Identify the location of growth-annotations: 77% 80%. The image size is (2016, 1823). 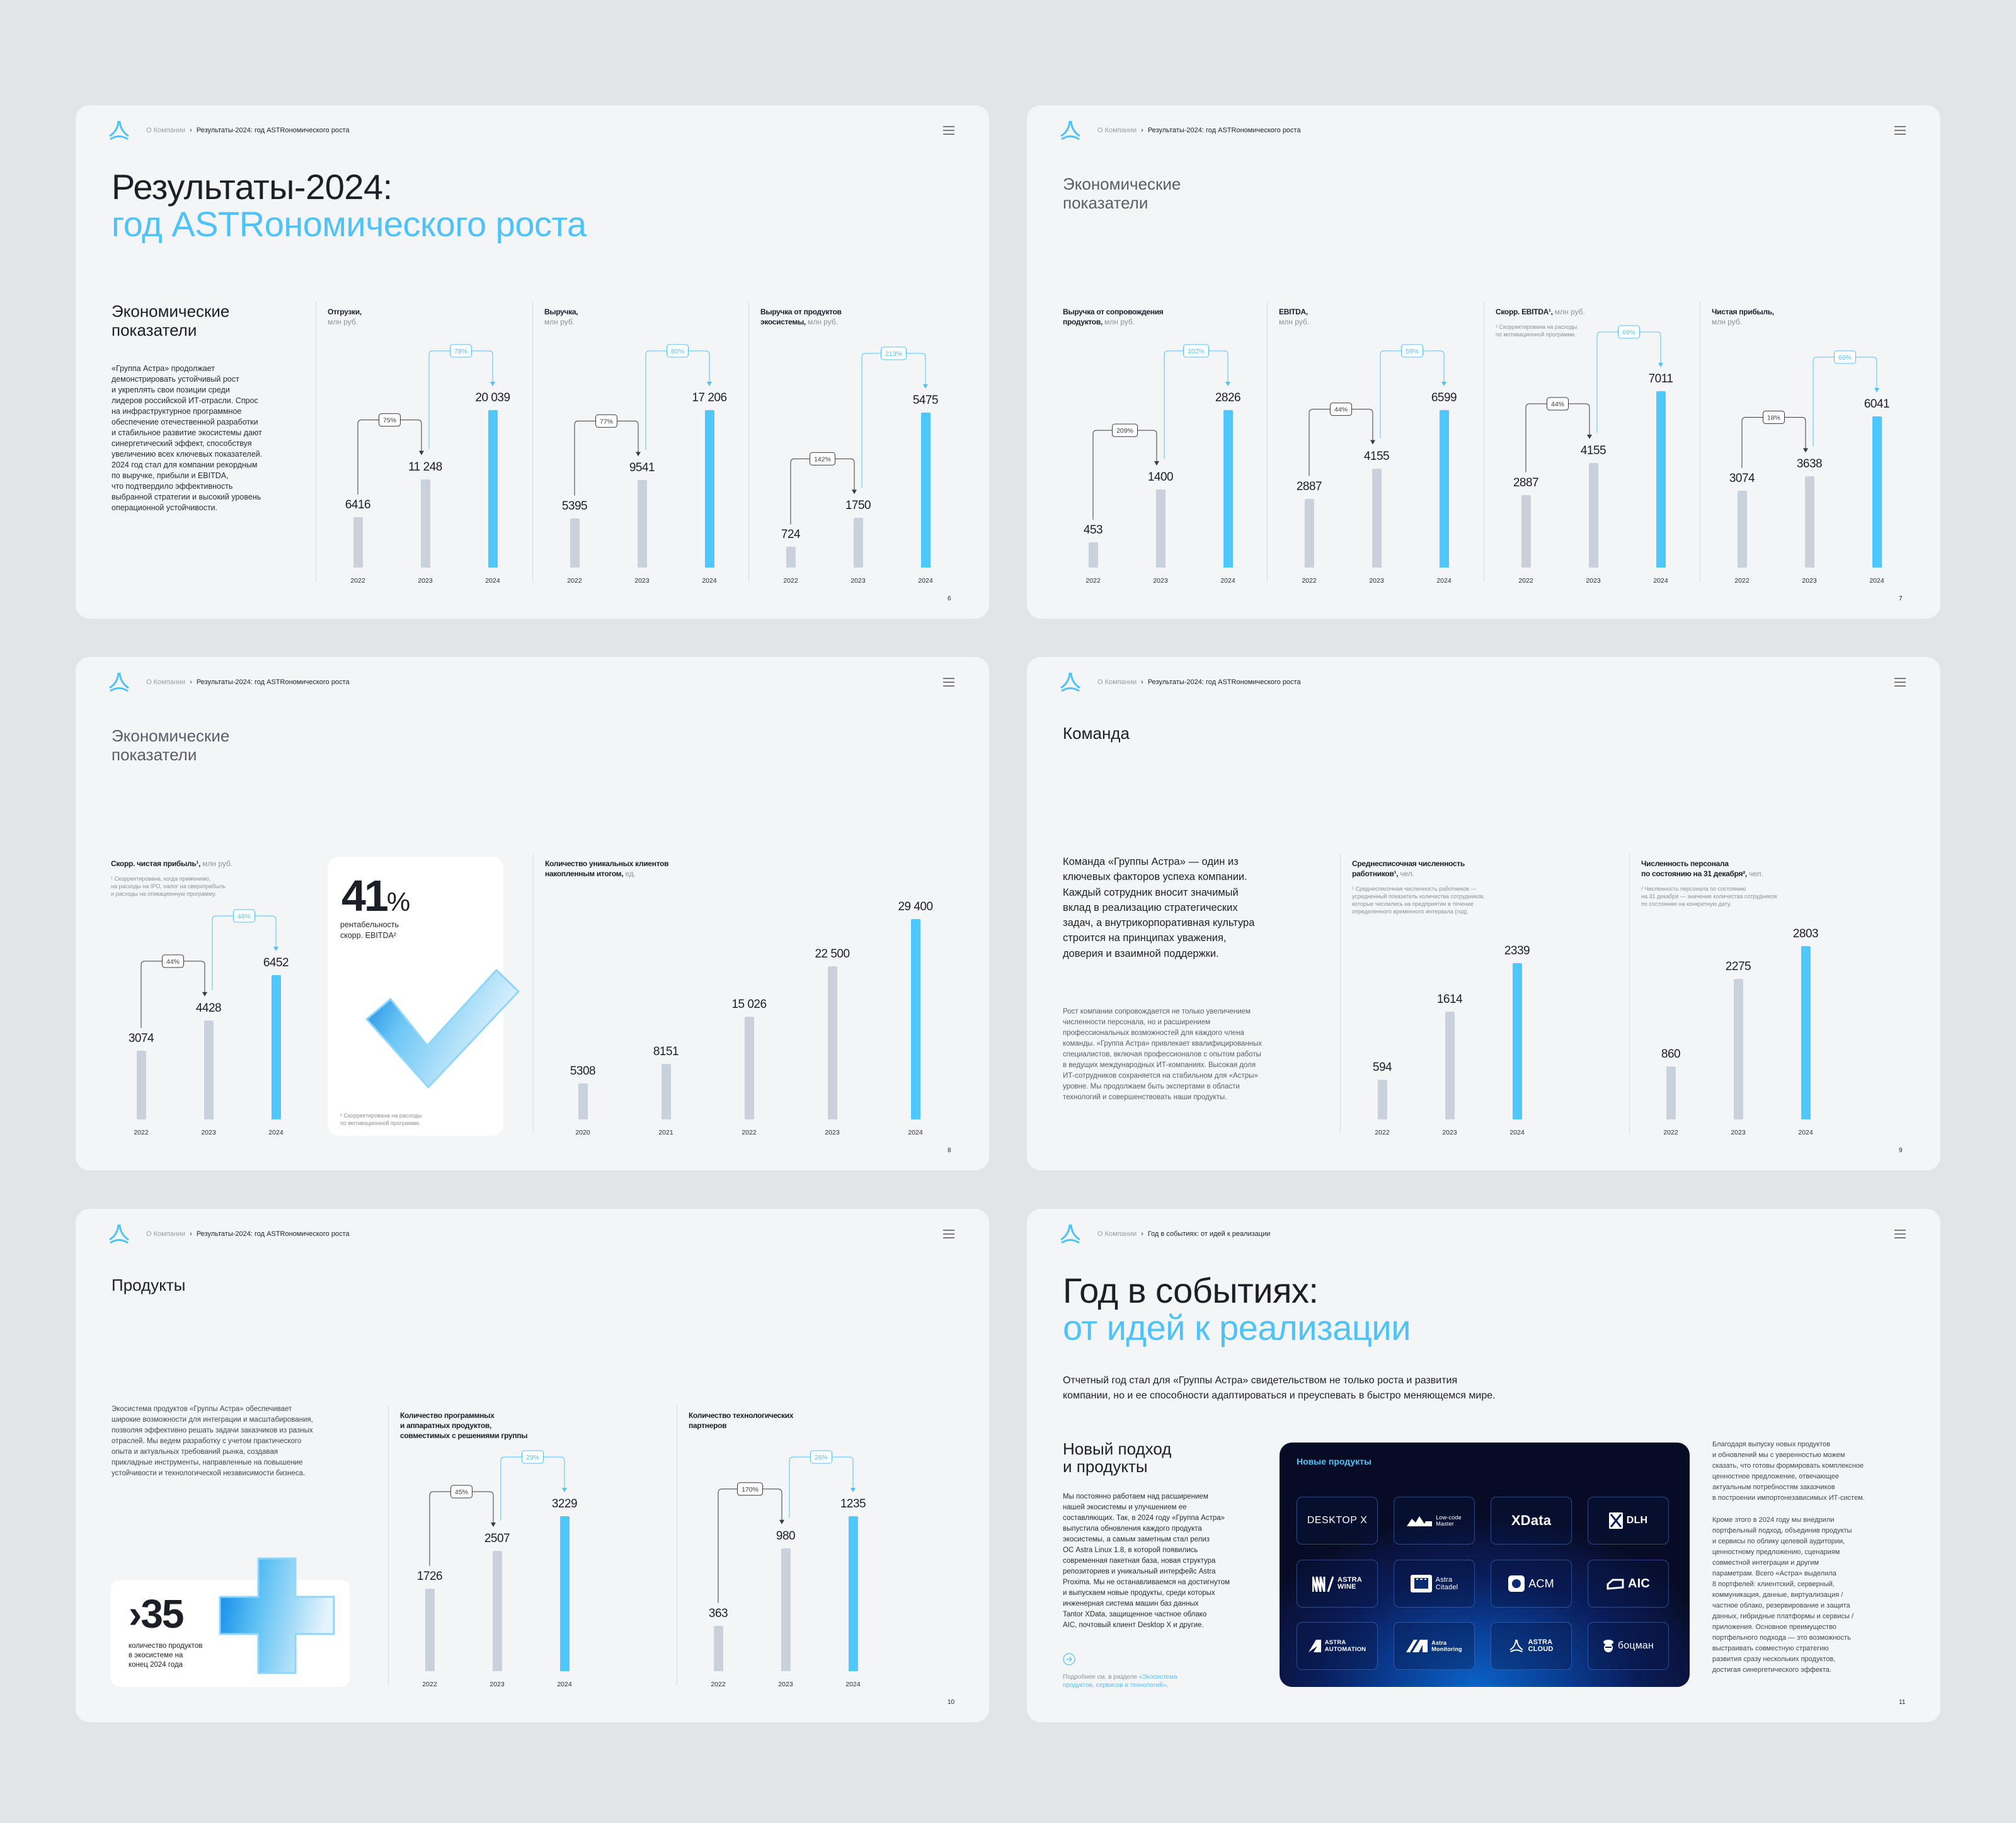
(643, 420).